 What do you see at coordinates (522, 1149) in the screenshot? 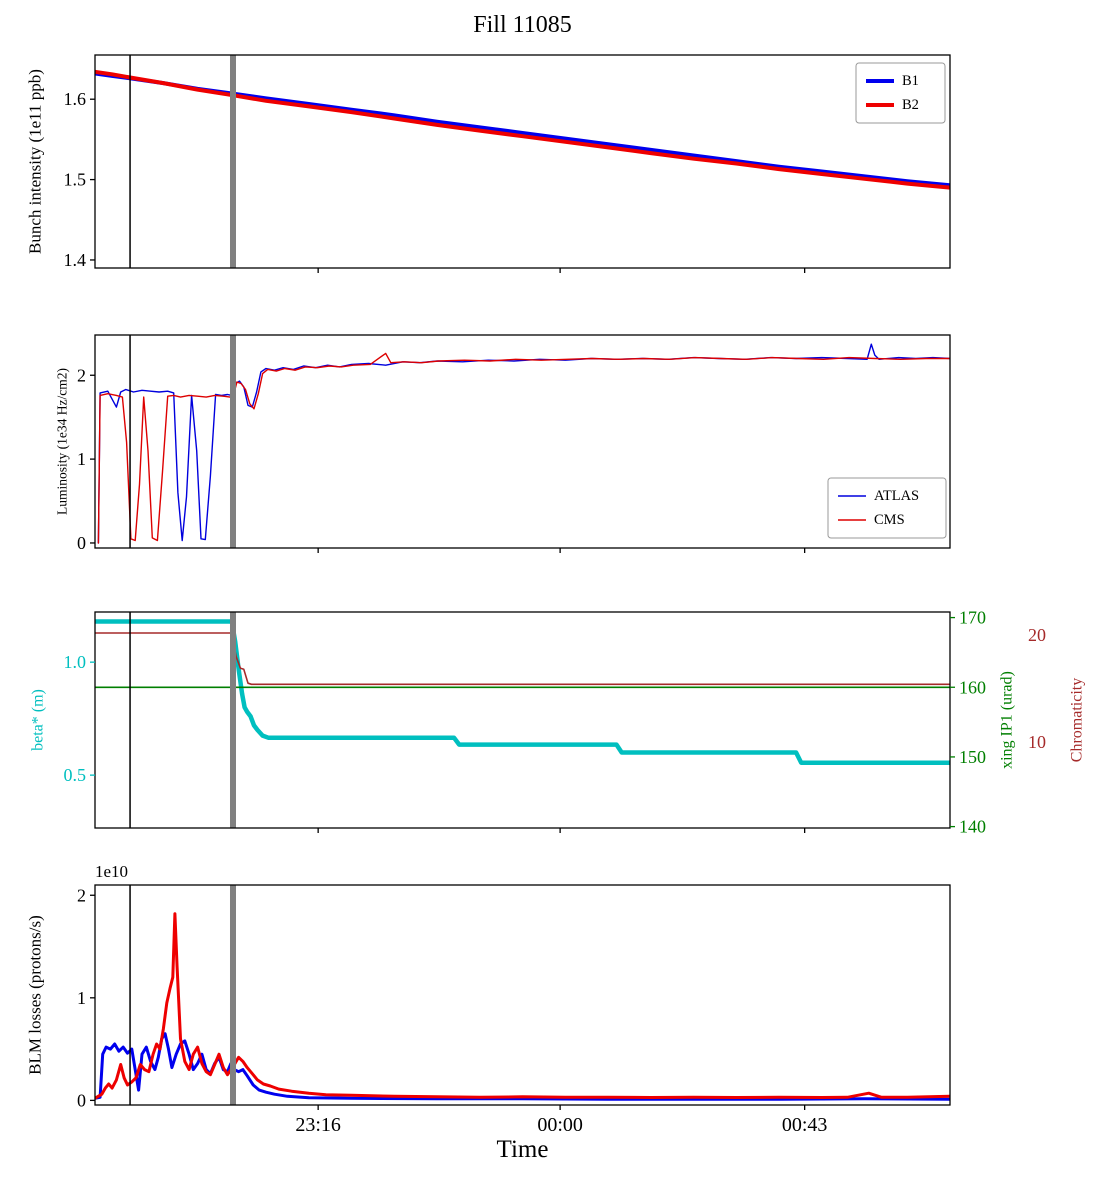
I see `x-axis-label: Time` at bounding box center [522, 1149].